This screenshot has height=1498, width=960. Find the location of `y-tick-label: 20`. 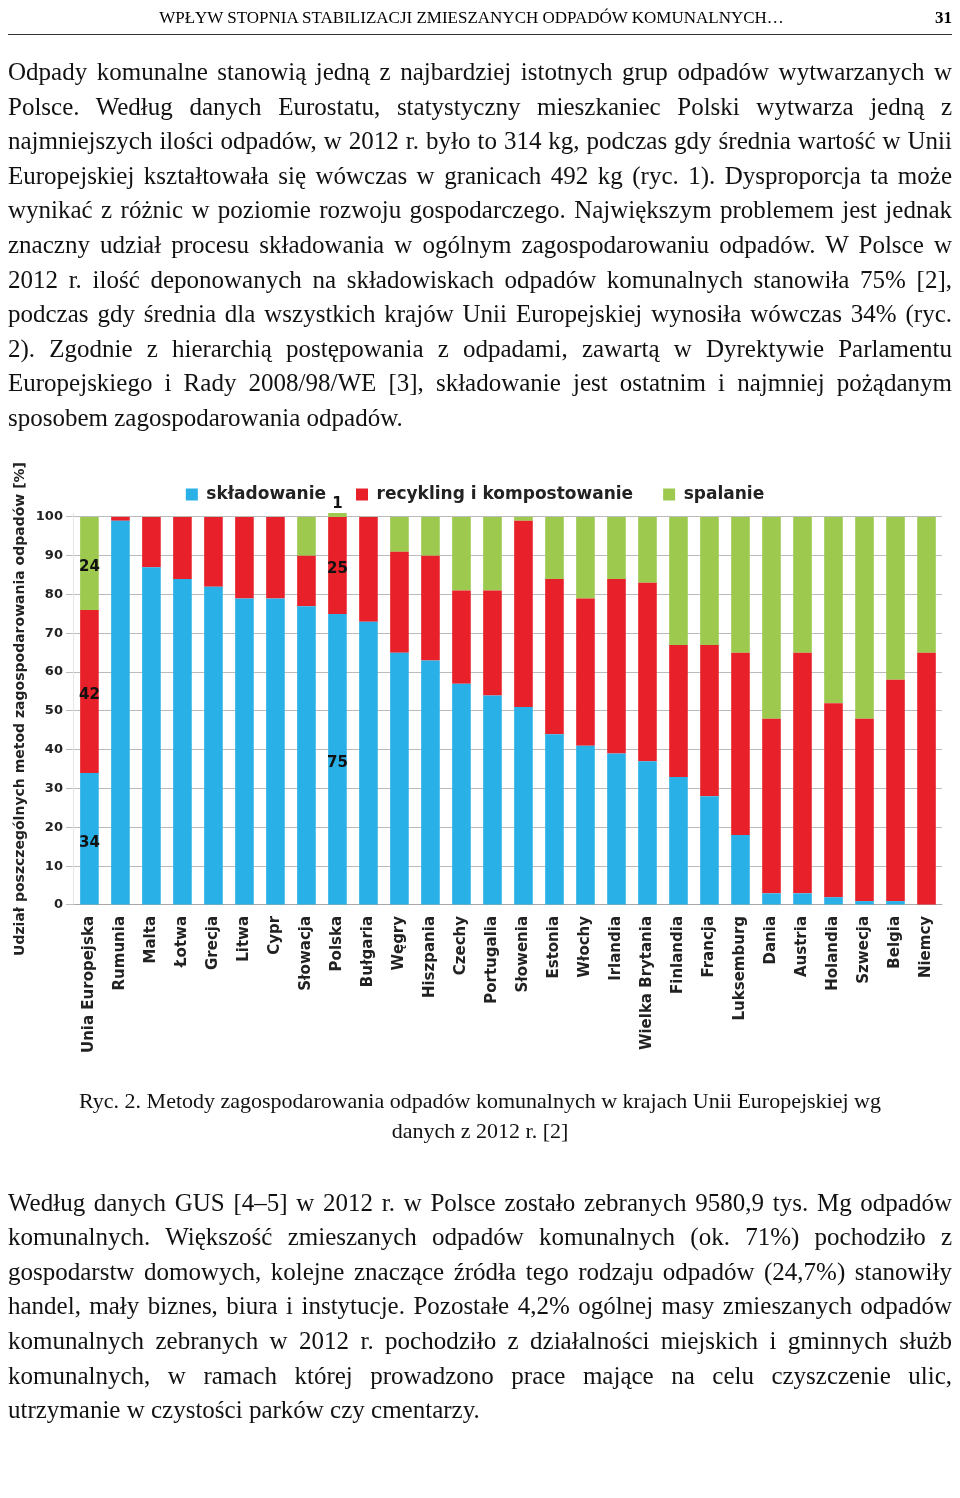

y-tick-label: 20 is located at coordinates (53, 826).